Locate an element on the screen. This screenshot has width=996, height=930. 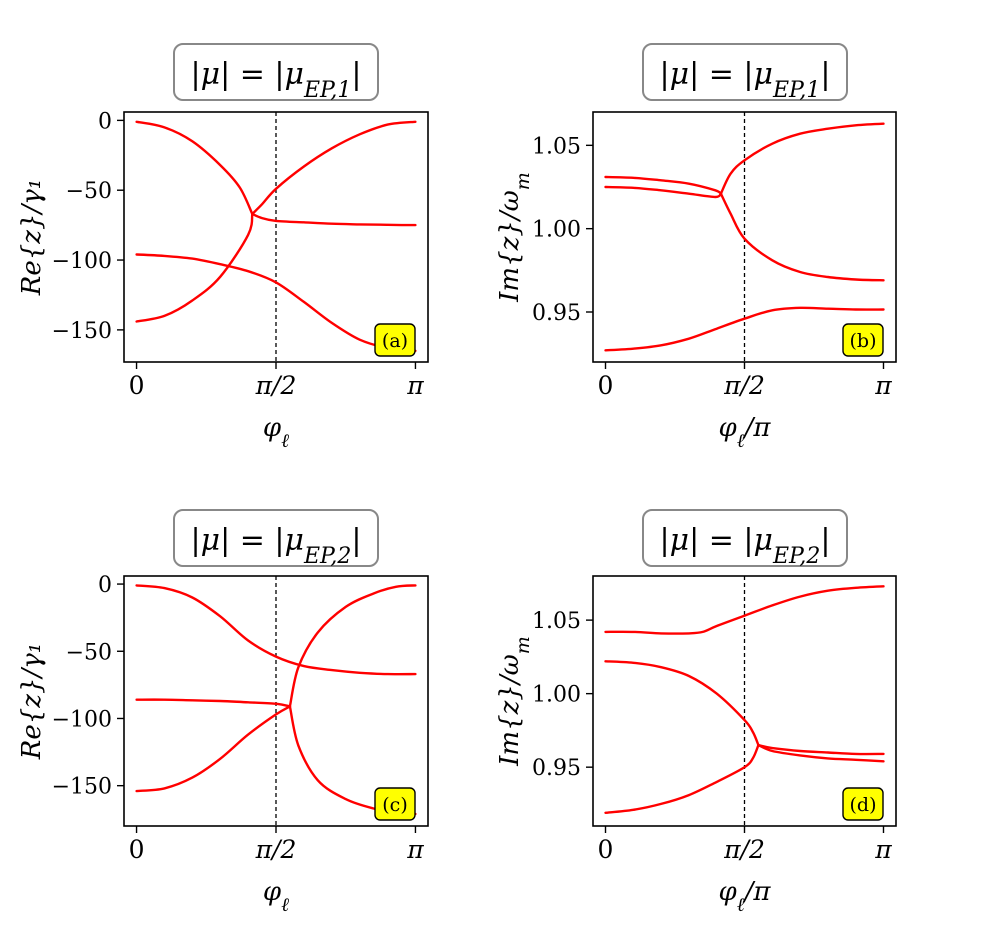
panel-badge-label: (a) is located at coordinates (395, 341).